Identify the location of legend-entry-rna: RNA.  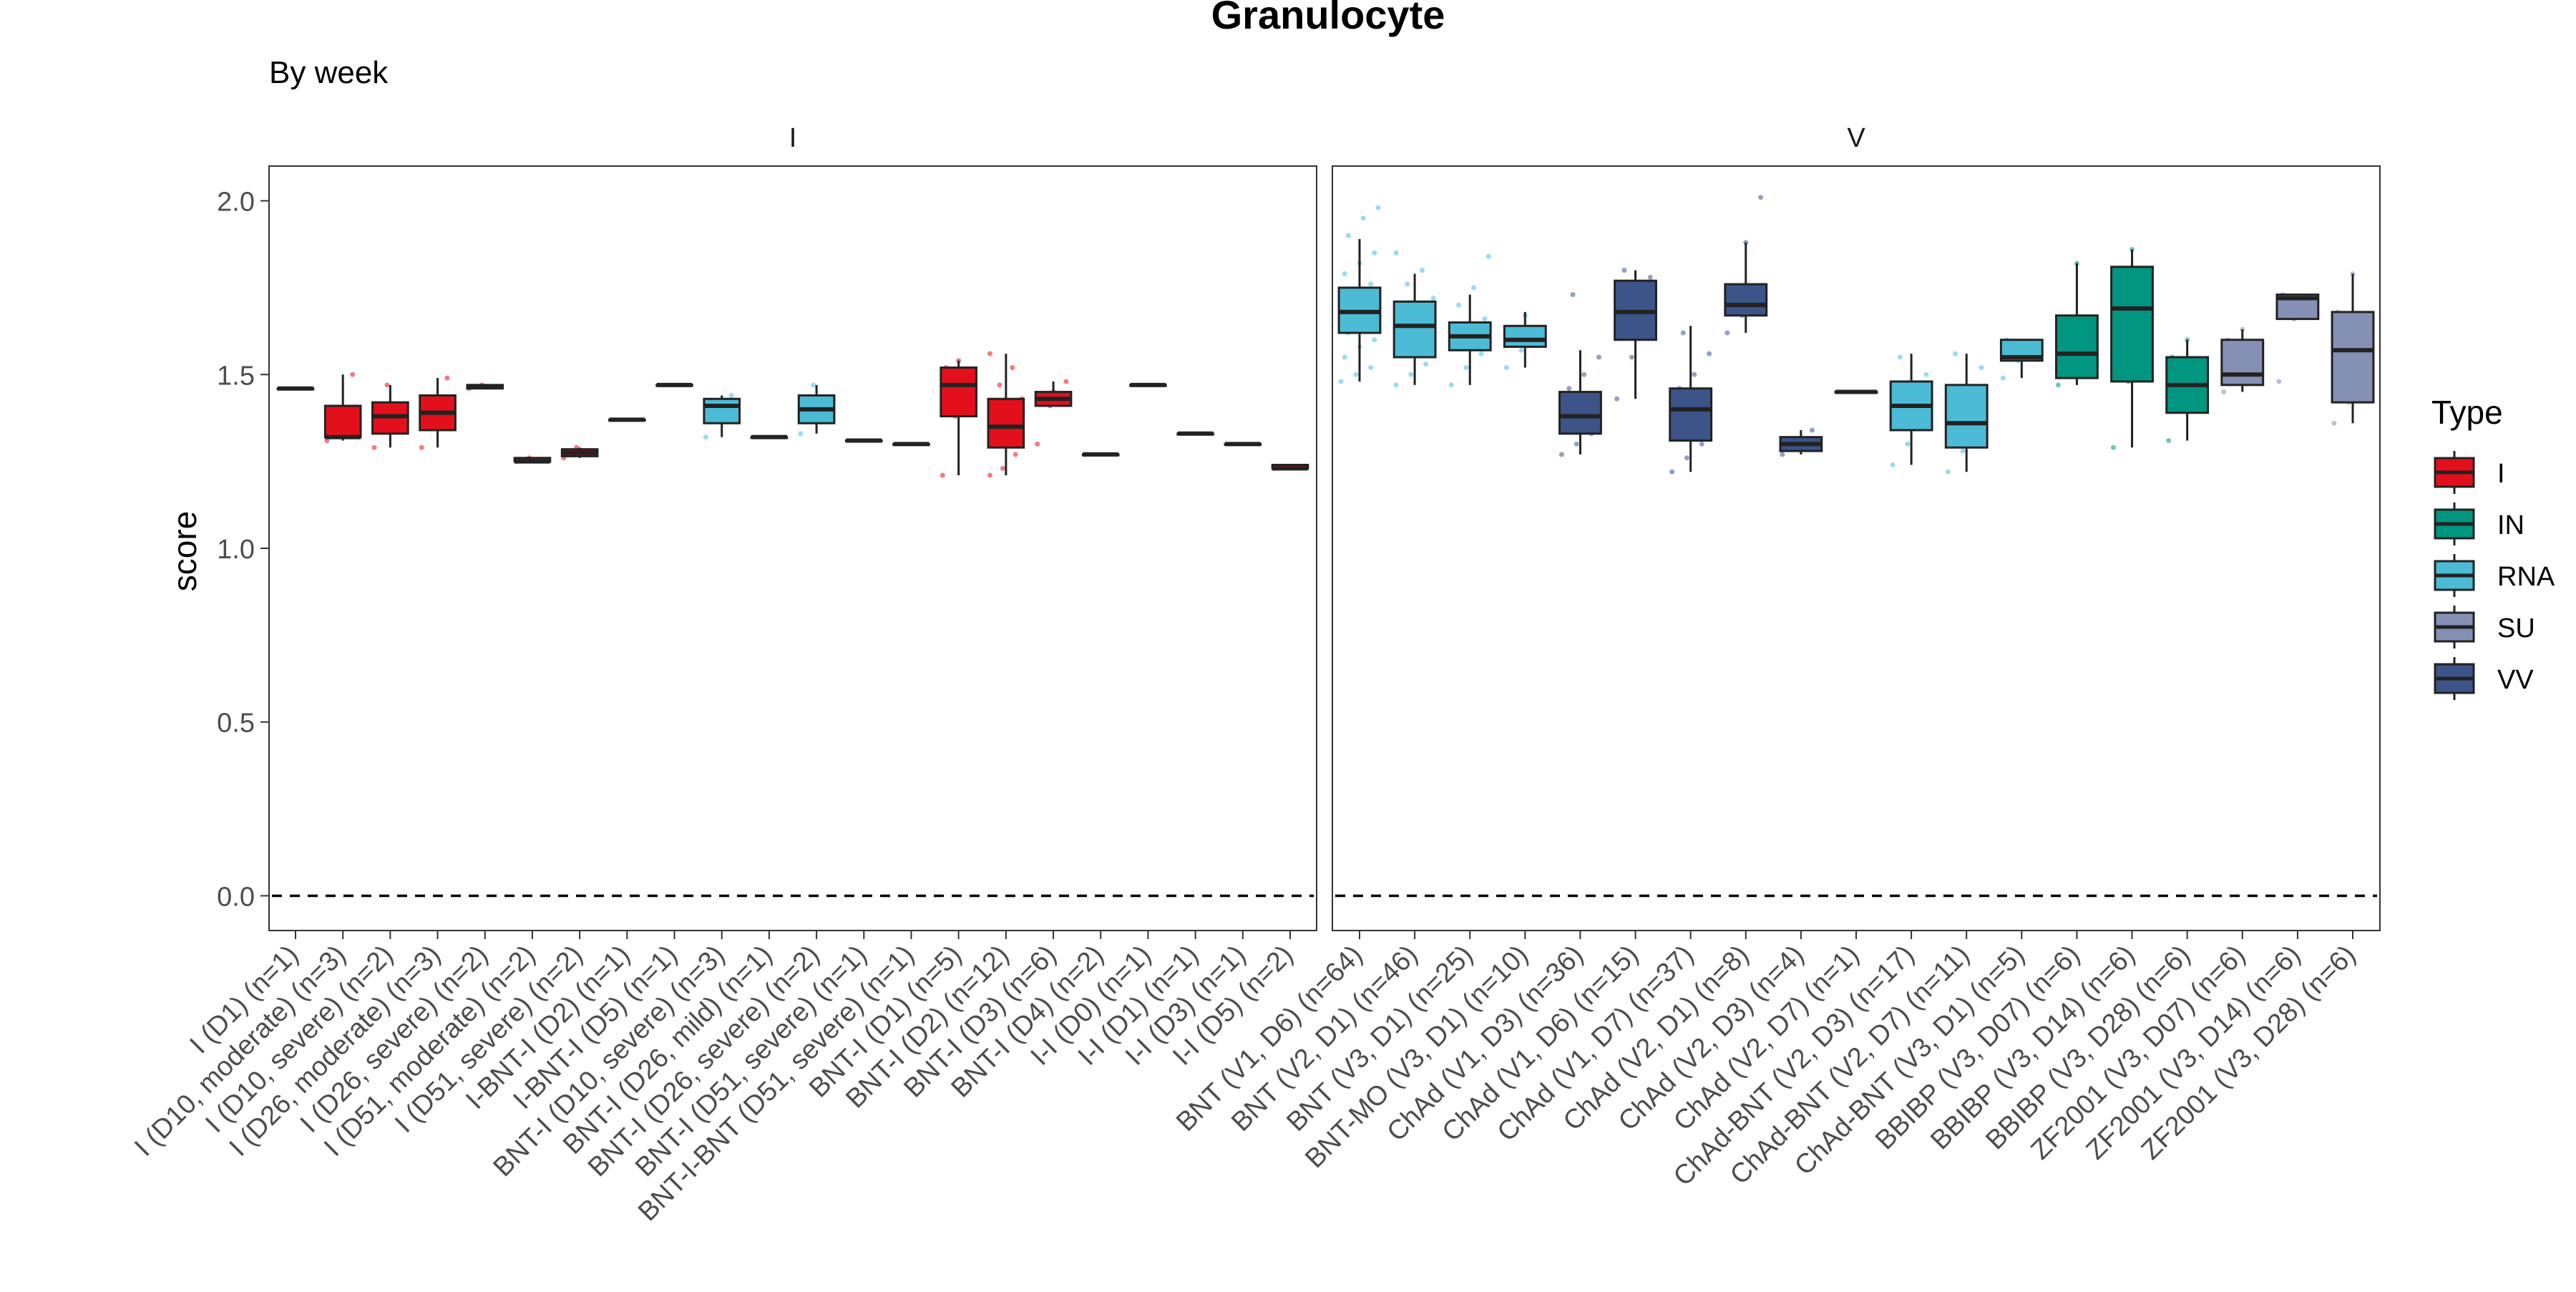
(2494, 575).